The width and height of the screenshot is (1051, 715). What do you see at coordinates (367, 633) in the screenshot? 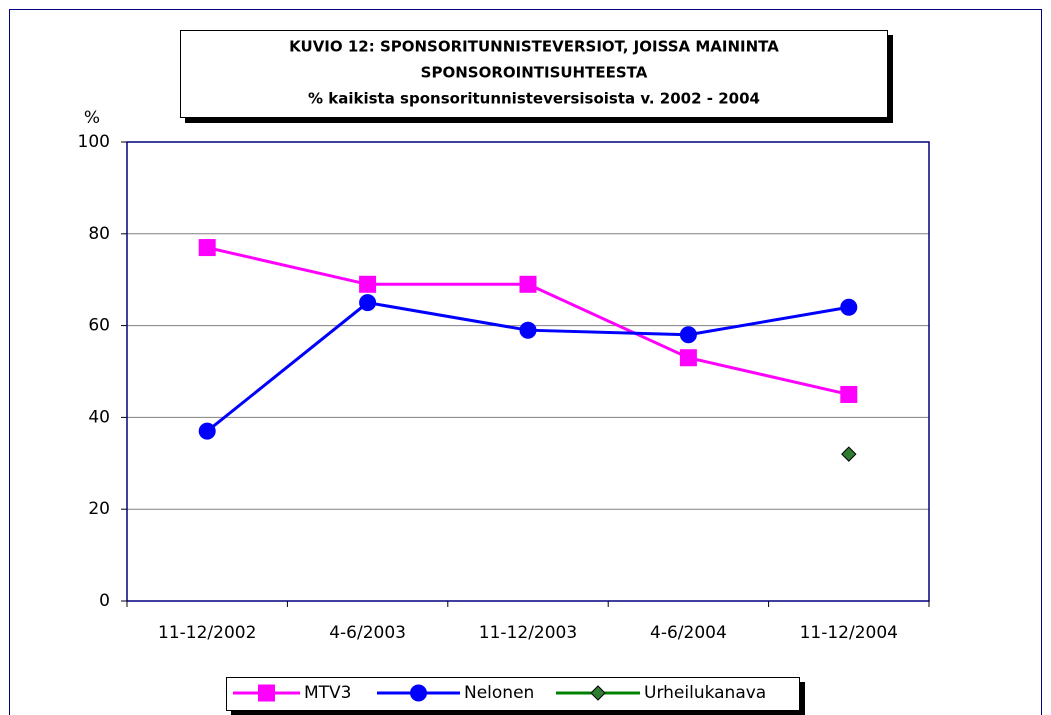
I see `x-tick-label: 4-6/2003` at bounding box center [367, 633].